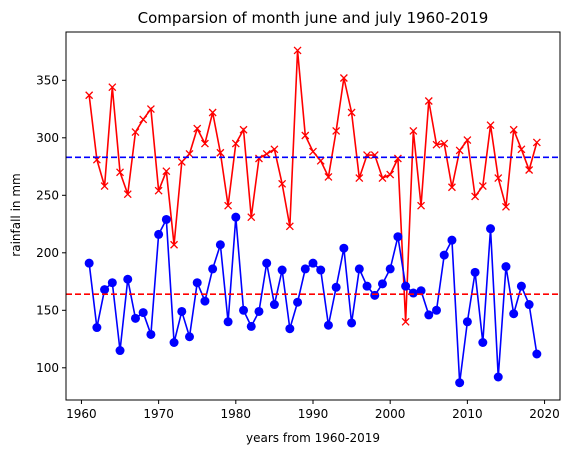 The image size is (574, 455). What do you see at coordinates (236, 414) in the screenshot?
I see `x-tick-label: 1980` at bounding box center [236, 414].